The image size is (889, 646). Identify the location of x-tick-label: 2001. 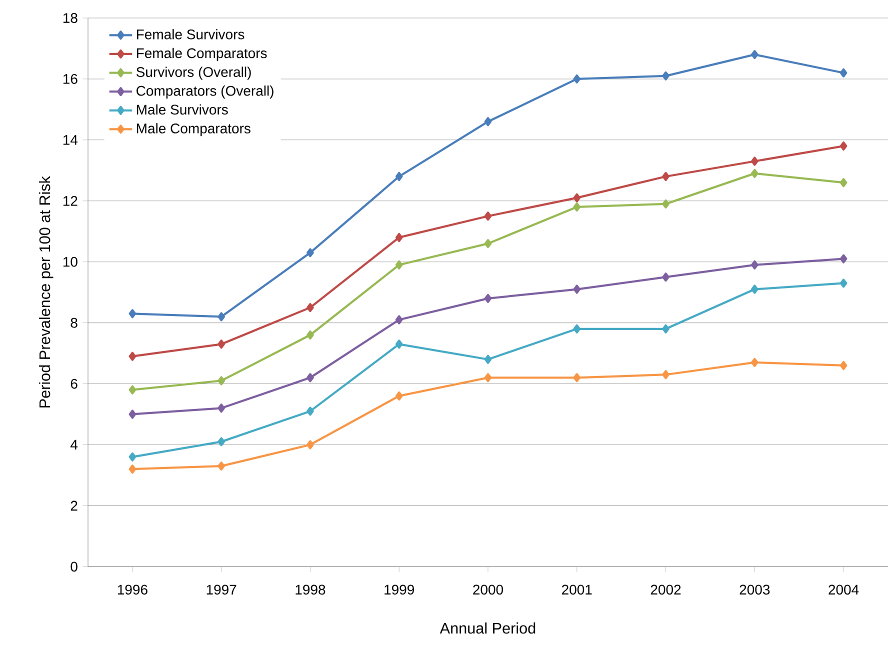
(577, 589).